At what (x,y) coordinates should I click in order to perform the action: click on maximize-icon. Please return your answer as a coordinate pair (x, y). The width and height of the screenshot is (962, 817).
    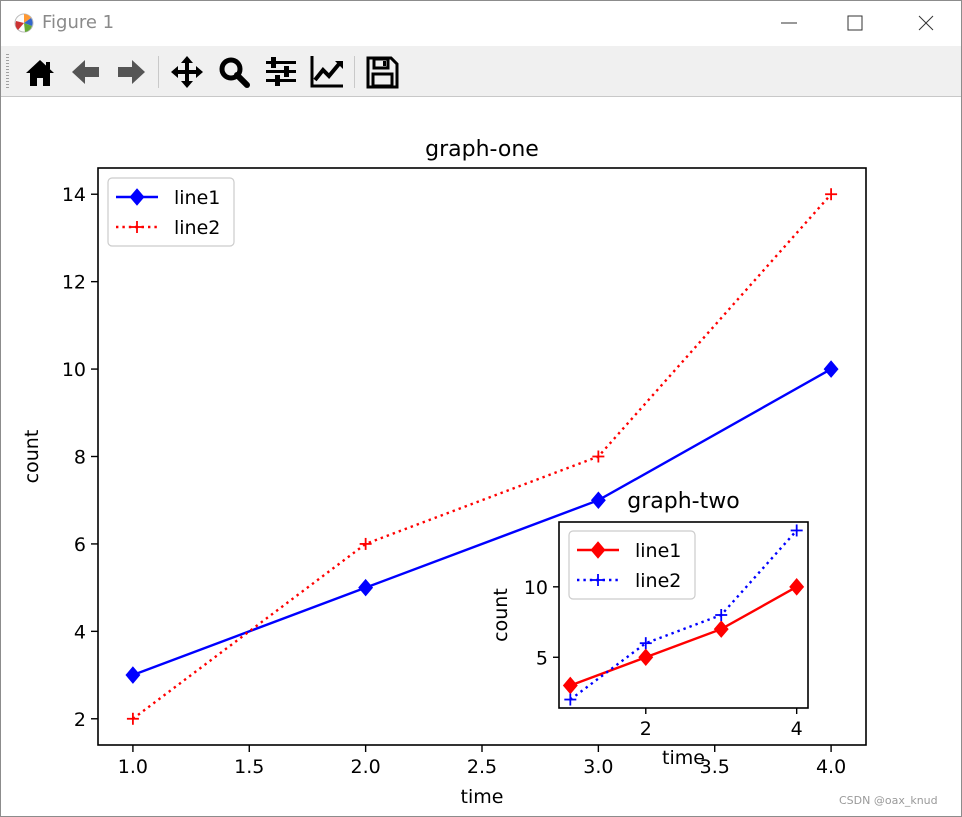
    Looking at the image, I should click on (855, 23).